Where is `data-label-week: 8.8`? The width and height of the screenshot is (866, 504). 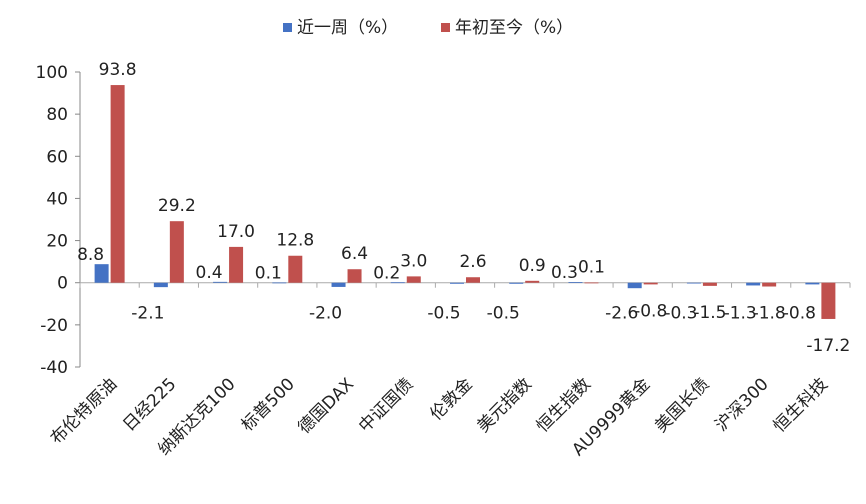 data-label-week: 8.8 is located at coordinates (90, 255).